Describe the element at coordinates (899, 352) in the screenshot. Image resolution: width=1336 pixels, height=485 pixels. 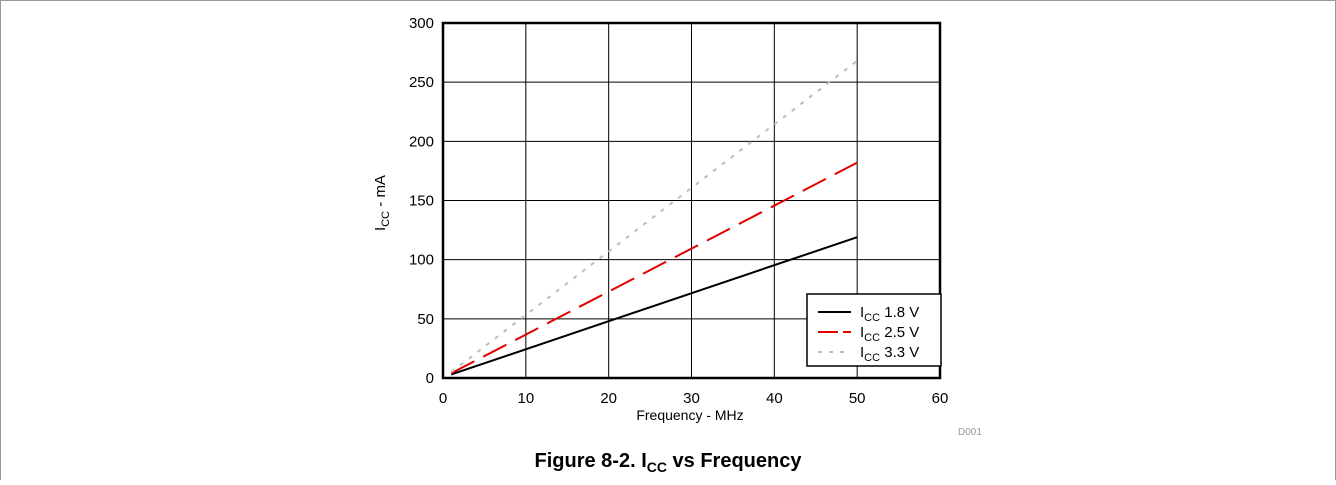
I see `legend-label-suffix: 3.3 V` at that location.